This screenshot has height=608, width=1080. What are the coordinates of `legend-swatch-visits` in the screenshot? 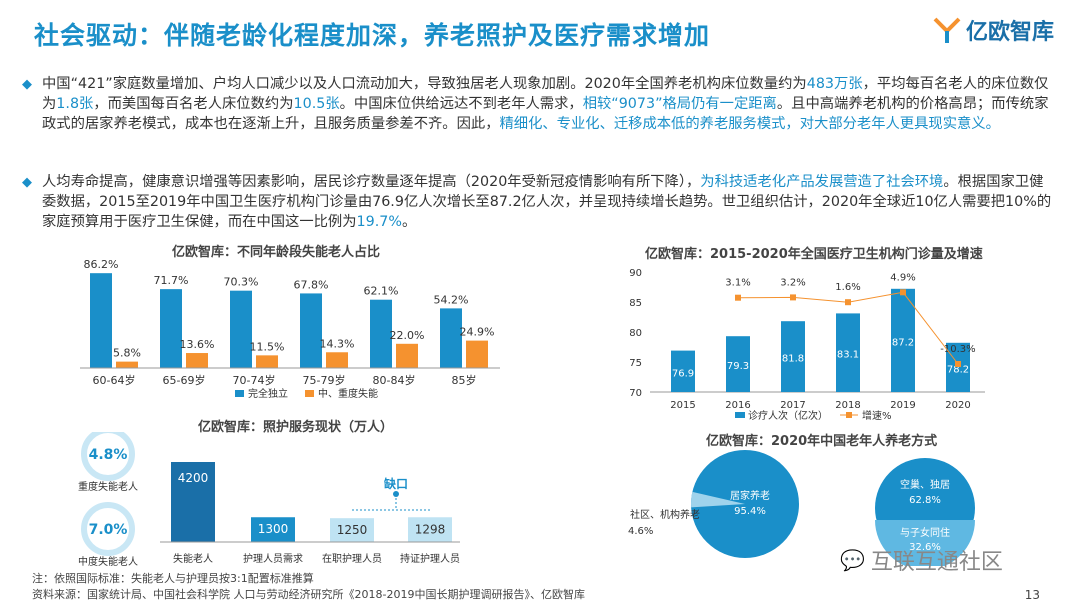 It's located at (740, 415).